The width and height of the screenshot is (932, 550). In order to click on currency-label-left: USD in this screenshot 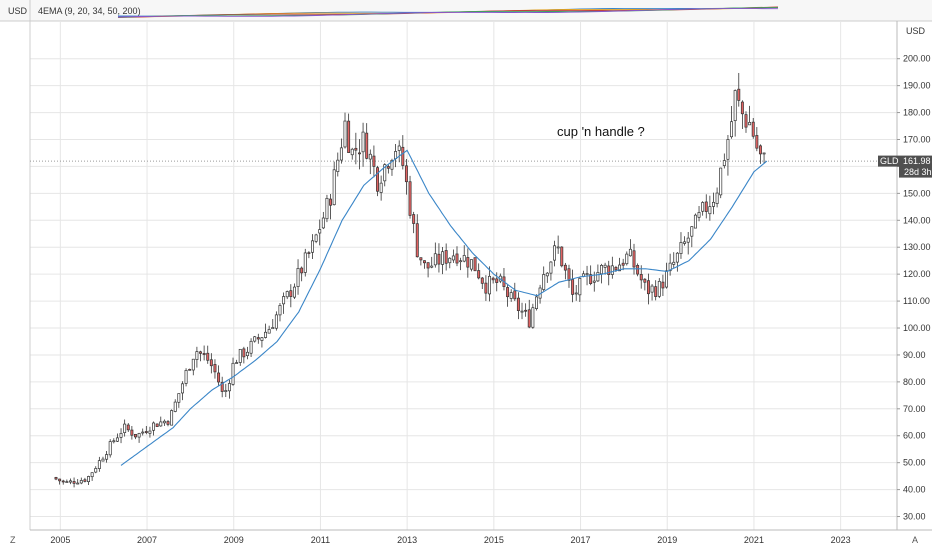, I will do `click(18, 11)`.